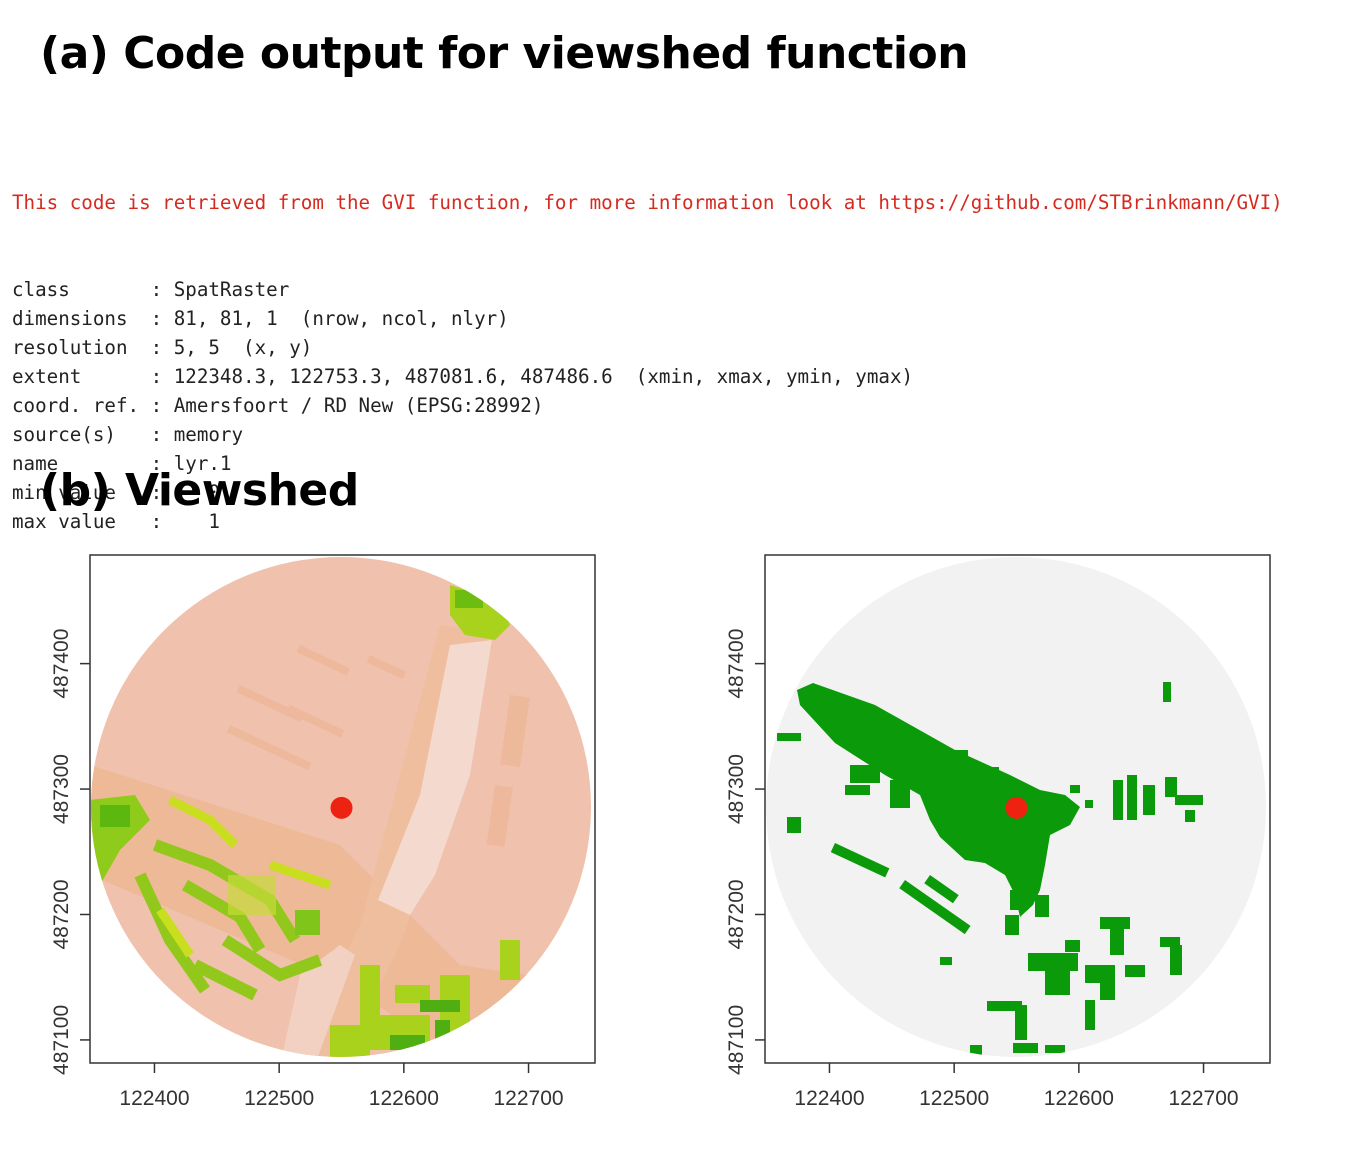 Image resolution: width=1361 pixels, height=1168 pixels. I want to click on heading-code-output: (a) Code output for viewshed function, so click(504, 53).